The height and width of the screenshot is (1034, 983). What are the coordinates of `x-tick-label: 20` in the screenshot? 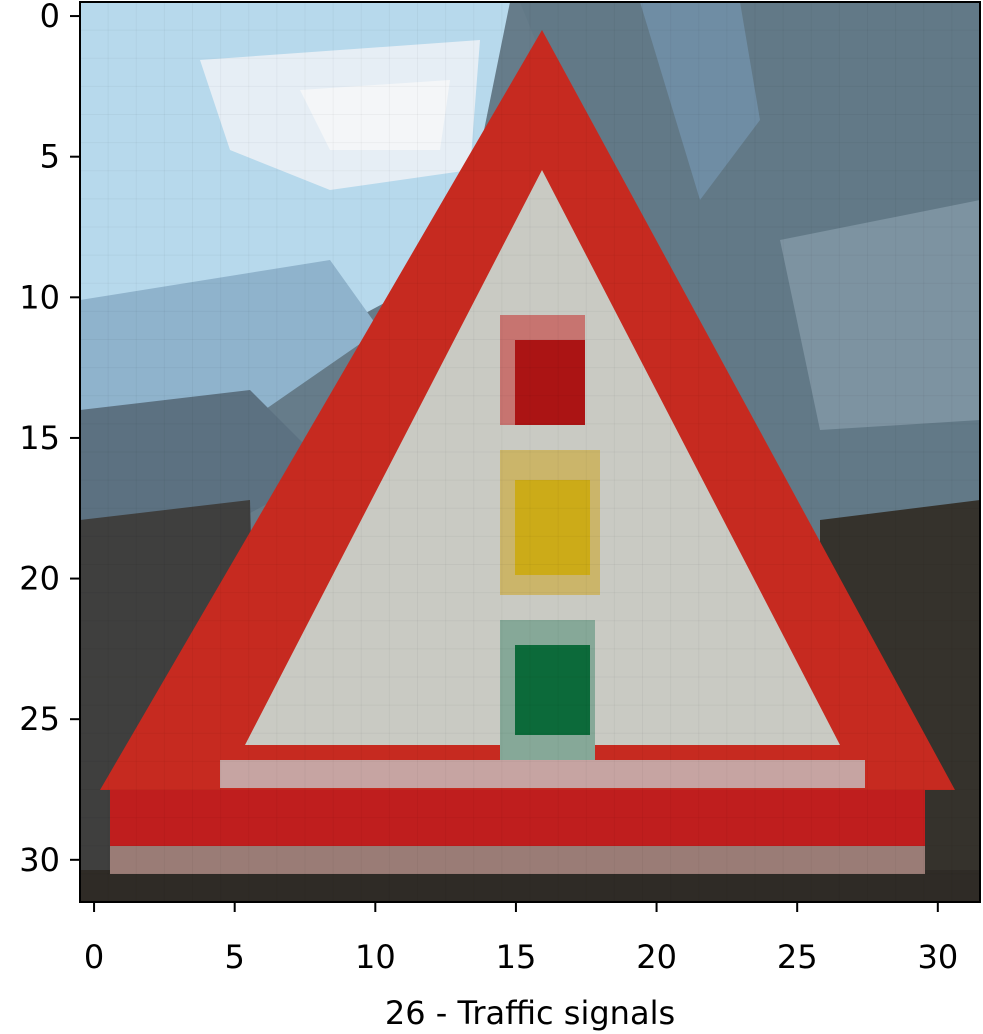 It's located at (656, 957).